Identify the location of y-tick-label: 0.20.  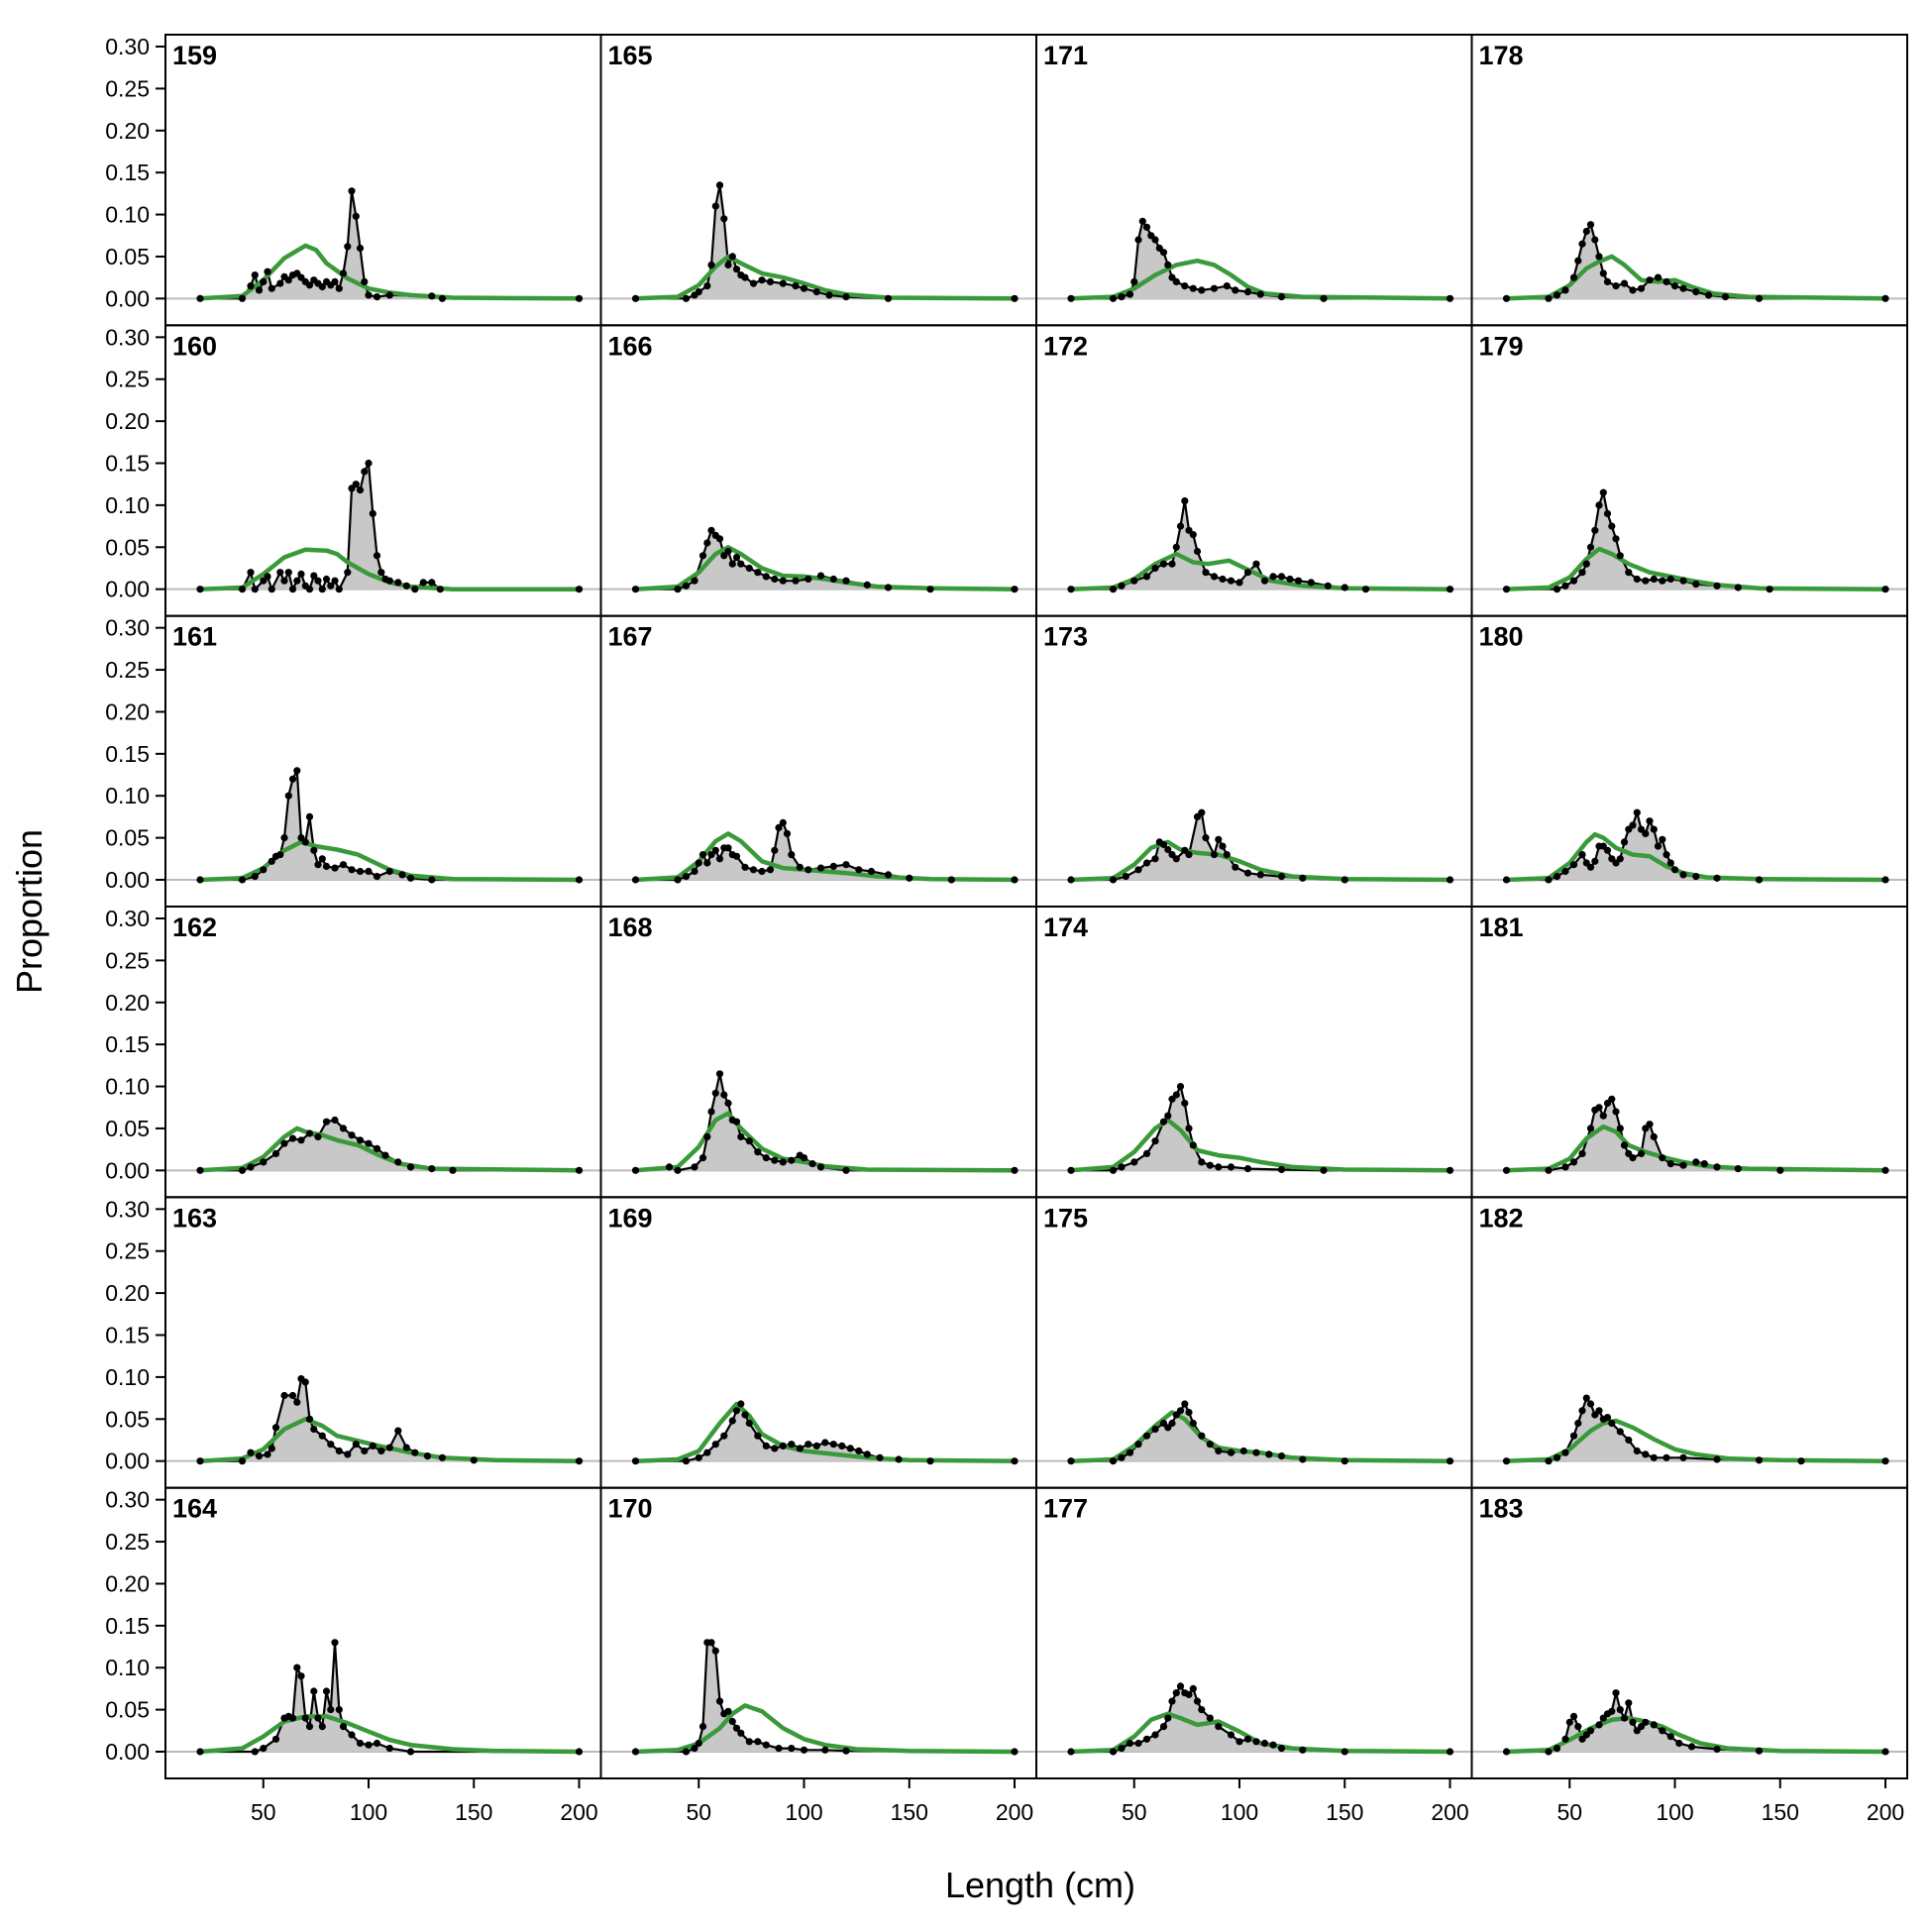
(128, 1293).